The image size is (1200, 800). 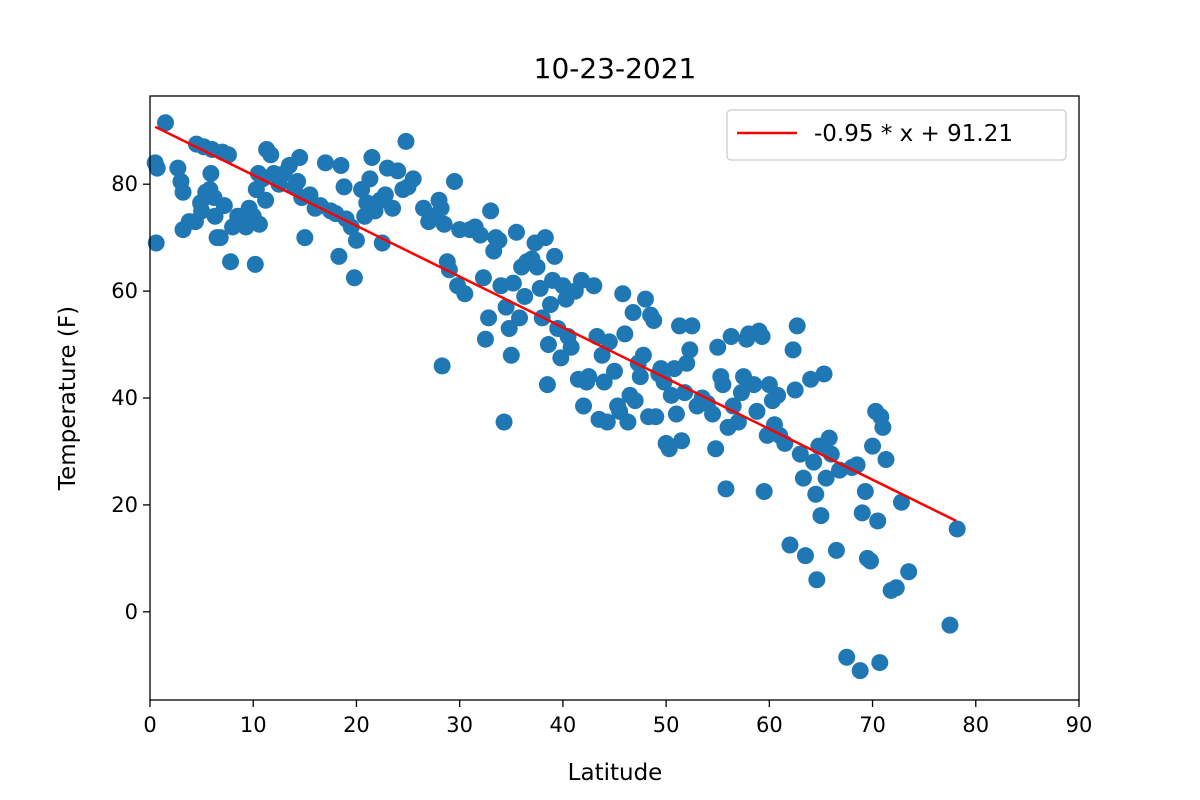 I want to click on y-axis: 0 20 40 60 80, so click(x=130, y=398).